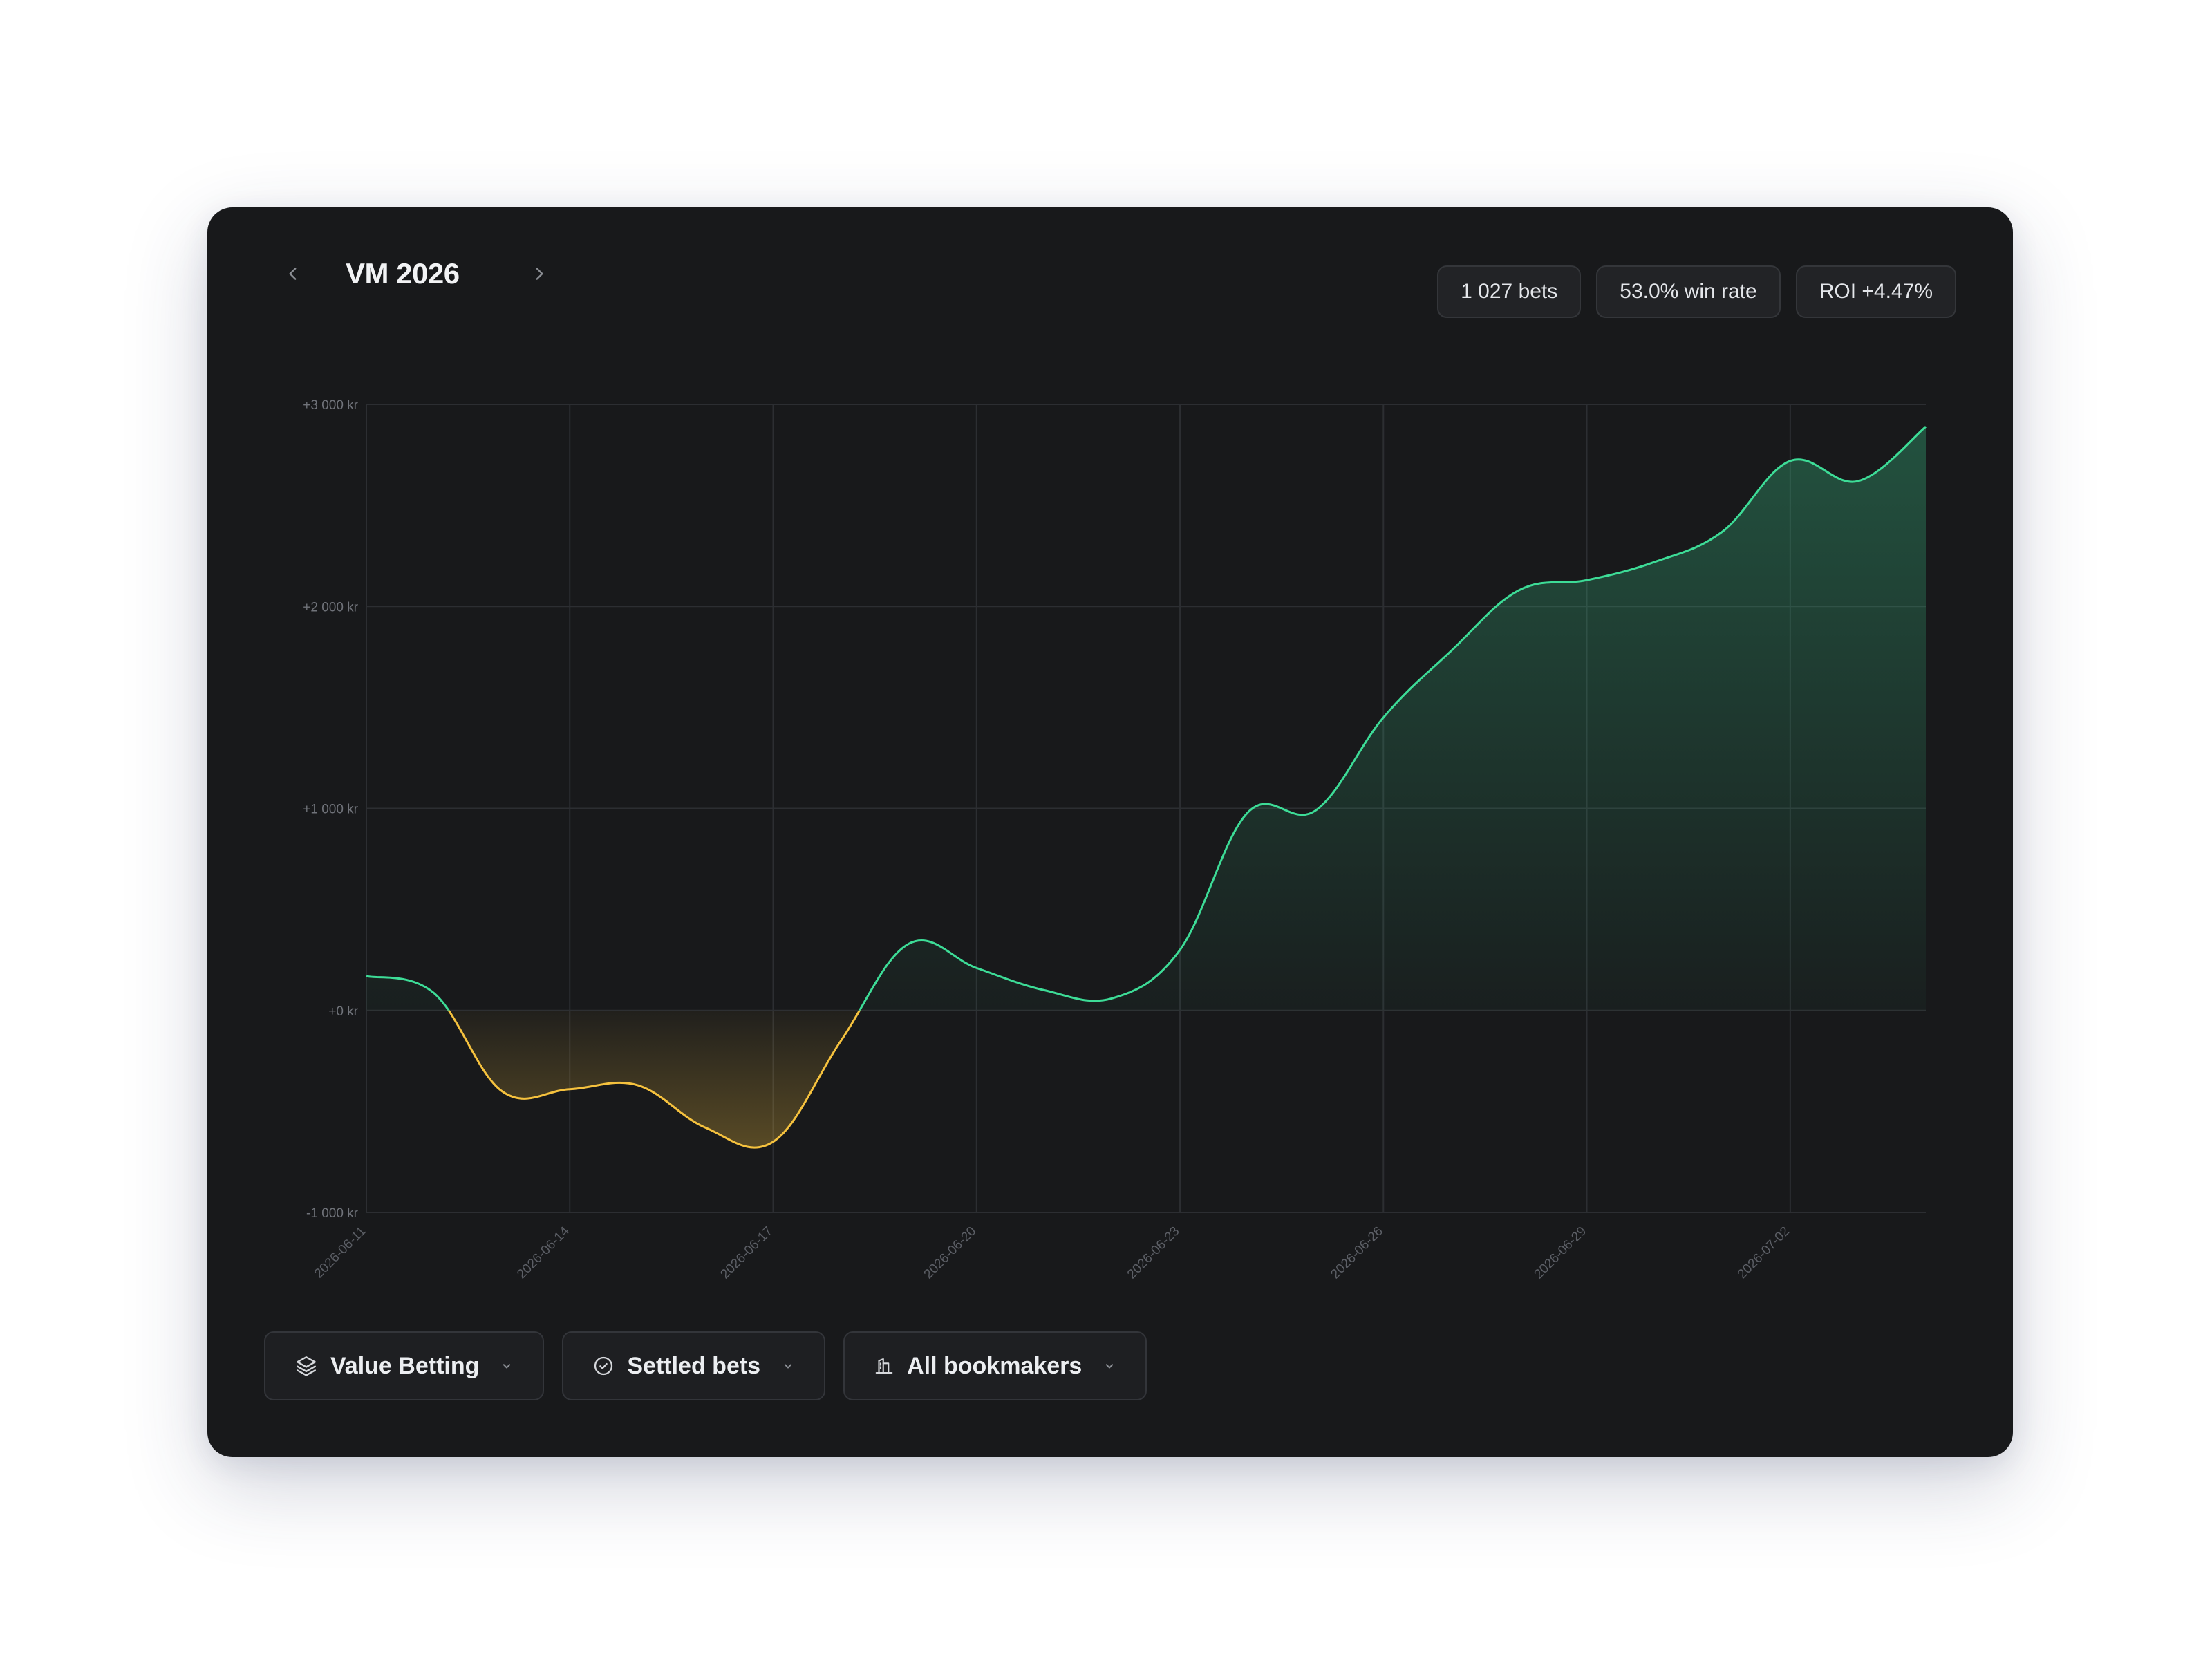 The image size is (2212, 1659). Describe the element at coordinates (330, 405) in the screenshot. I see `y-tick-label: +3 000 kr` at that location.